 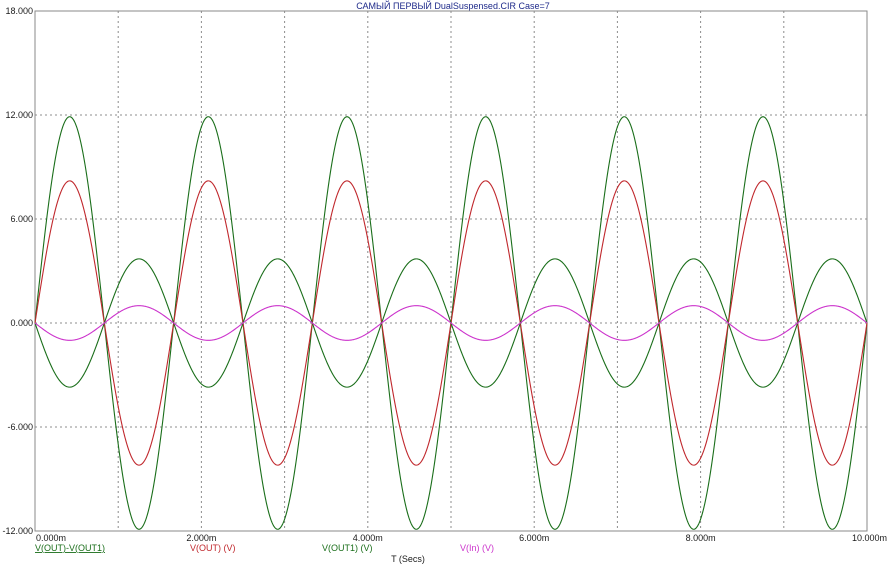 I want to click on legend-entry: V(OUT) (V), so click(x=213, y=548).